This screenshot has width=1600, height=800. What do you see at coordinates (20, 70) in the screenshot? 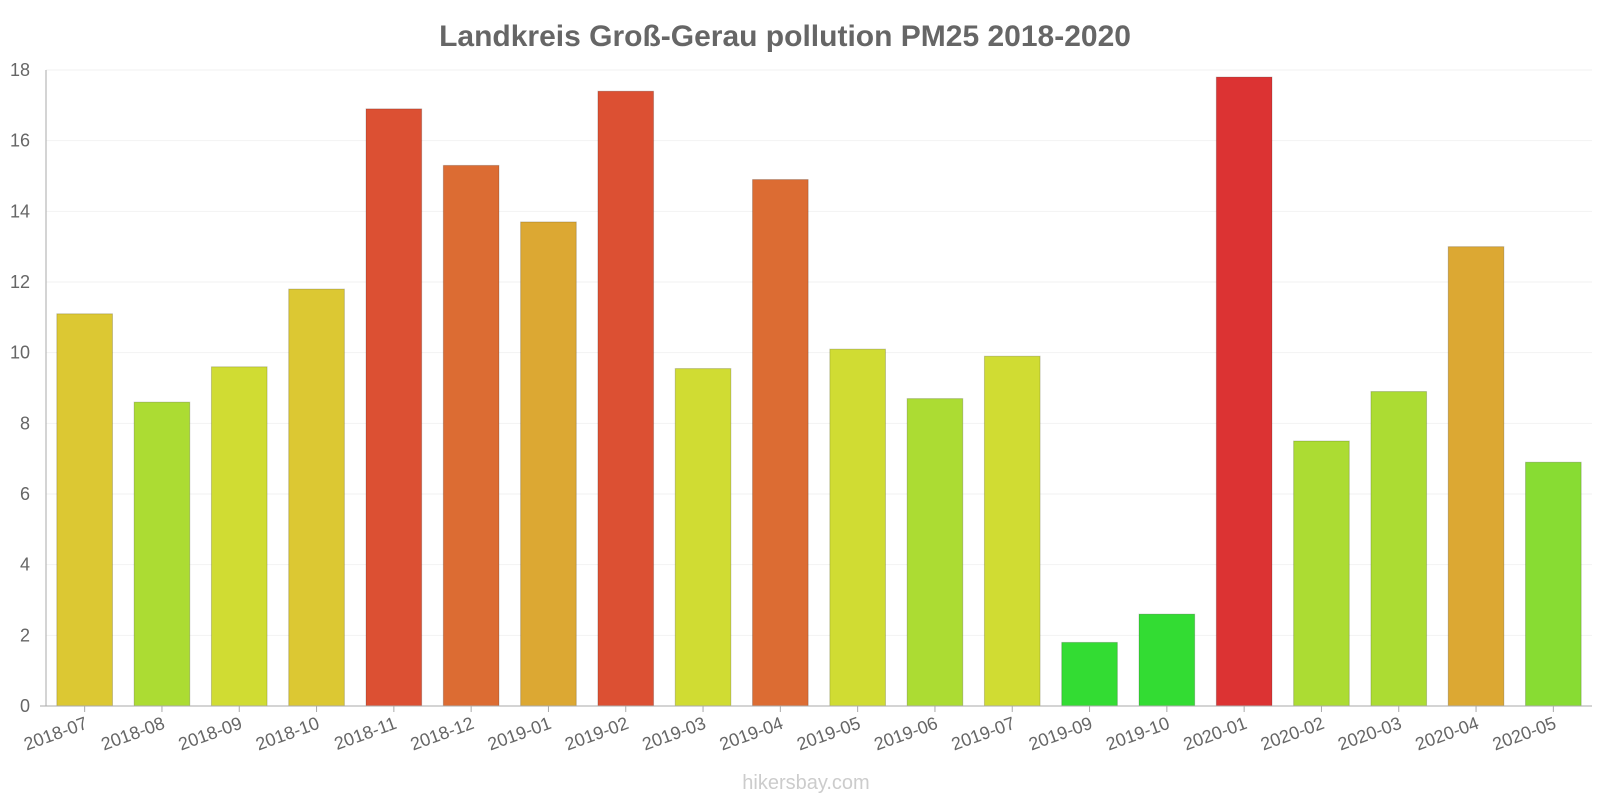
I see `y-tick-label: 18` at bounding box center [20, 70].